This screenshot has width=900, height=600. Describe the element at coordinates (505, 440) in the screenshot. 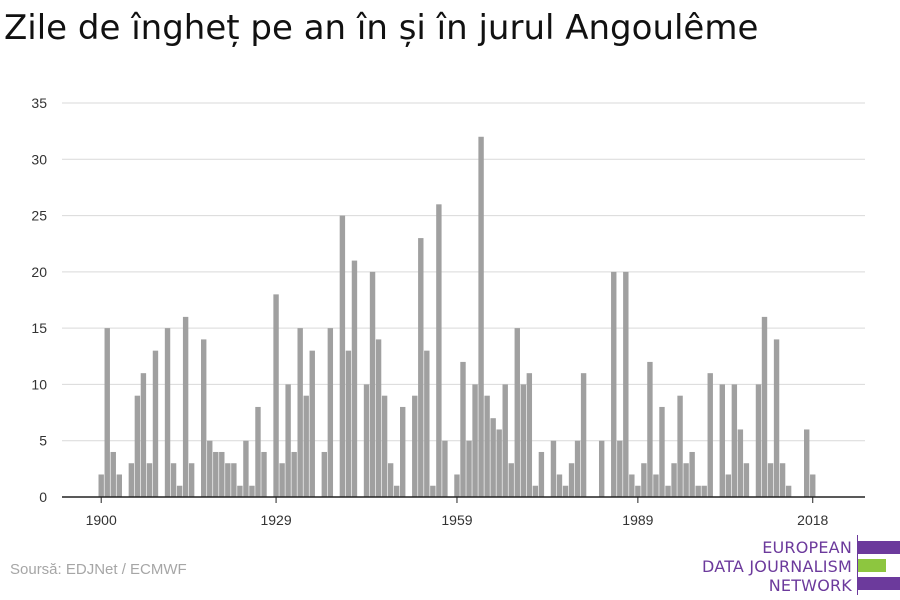

I see `bar-1967` at that location.